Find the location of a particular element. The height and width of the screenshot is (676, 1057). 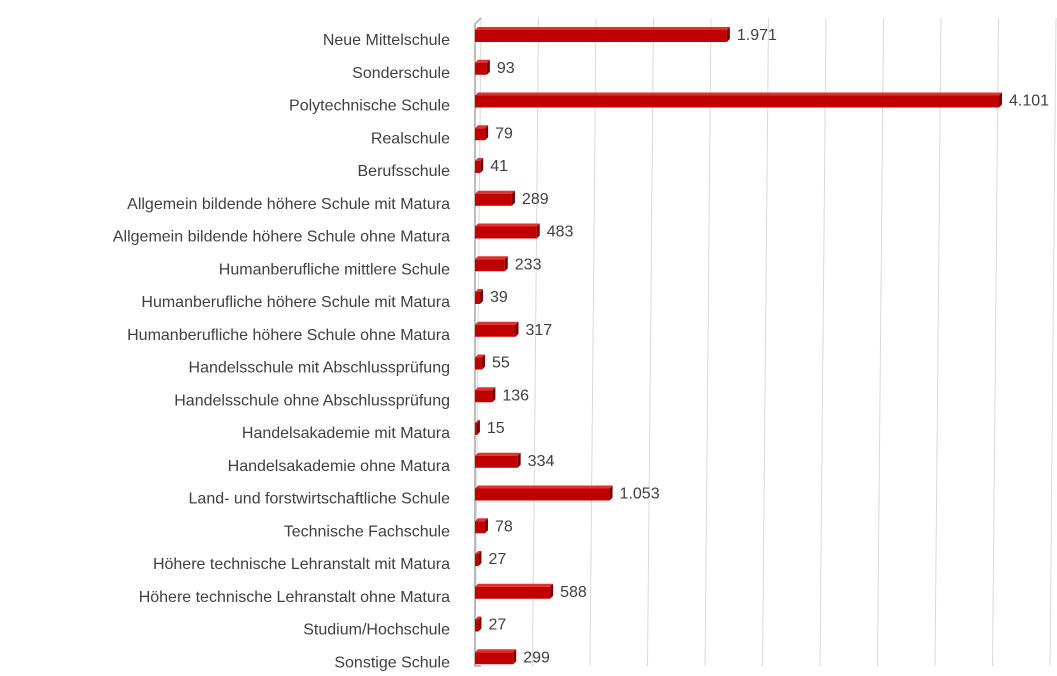

y-tick-label: Handelsschule ohne Abschlussprüfung is located at coordinates (312, 400).